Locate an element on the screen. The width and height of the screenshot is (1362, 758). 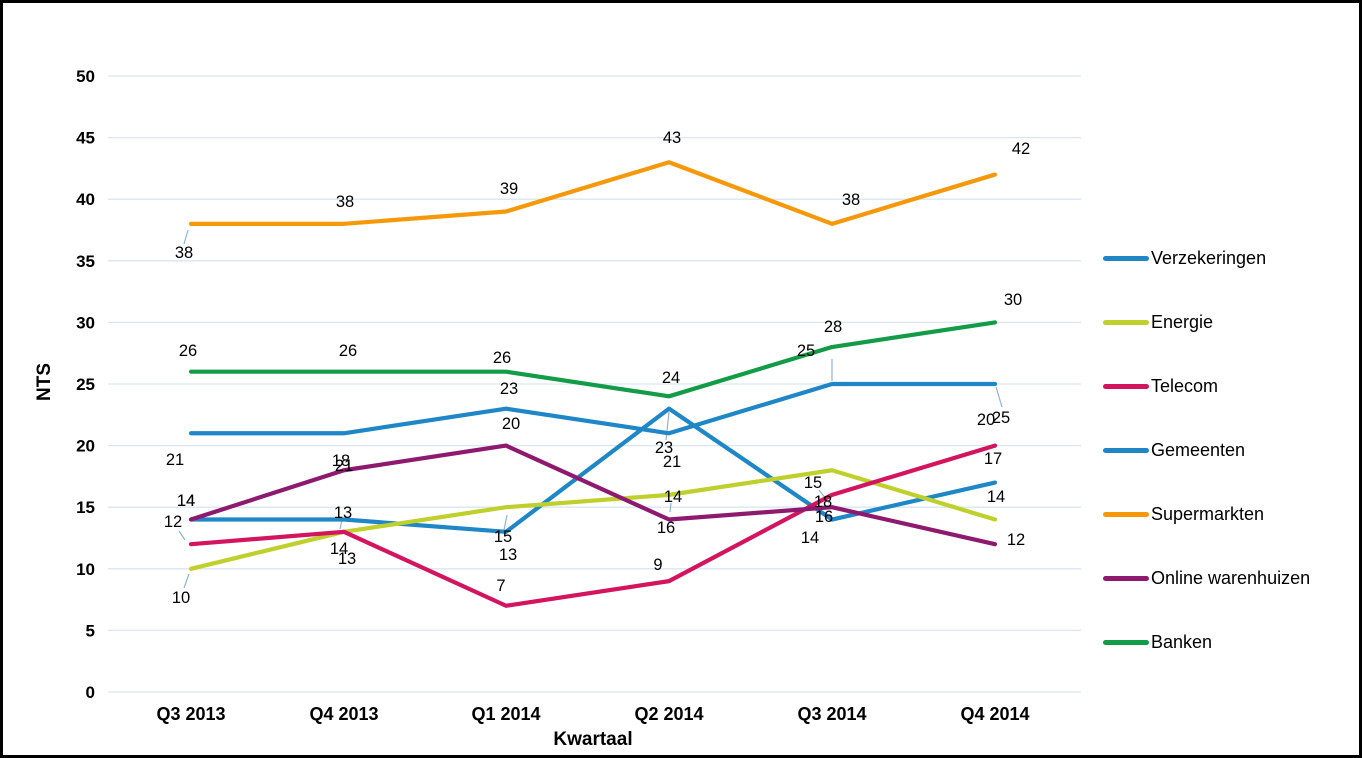
legend-label: Telecom is located at coordinates (1185, 385).